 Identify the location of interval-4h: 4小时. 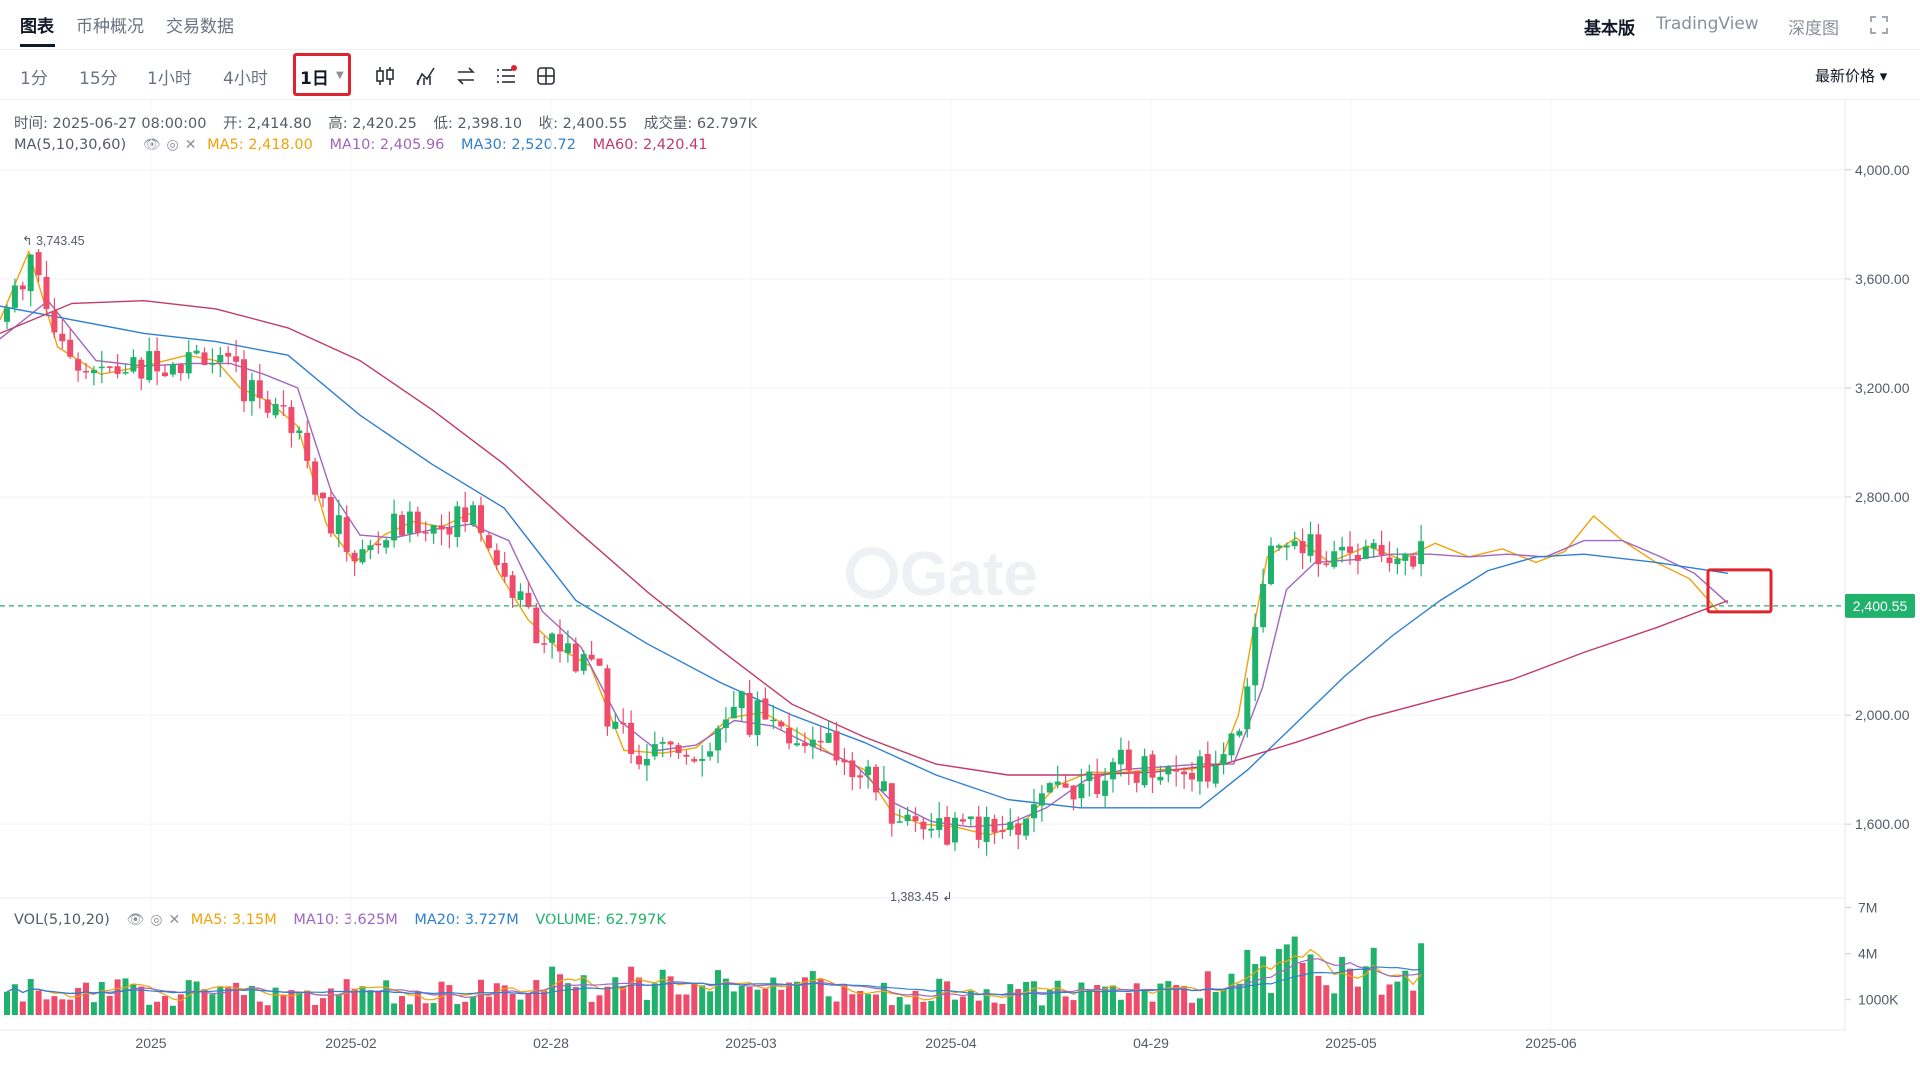
(245, 79).